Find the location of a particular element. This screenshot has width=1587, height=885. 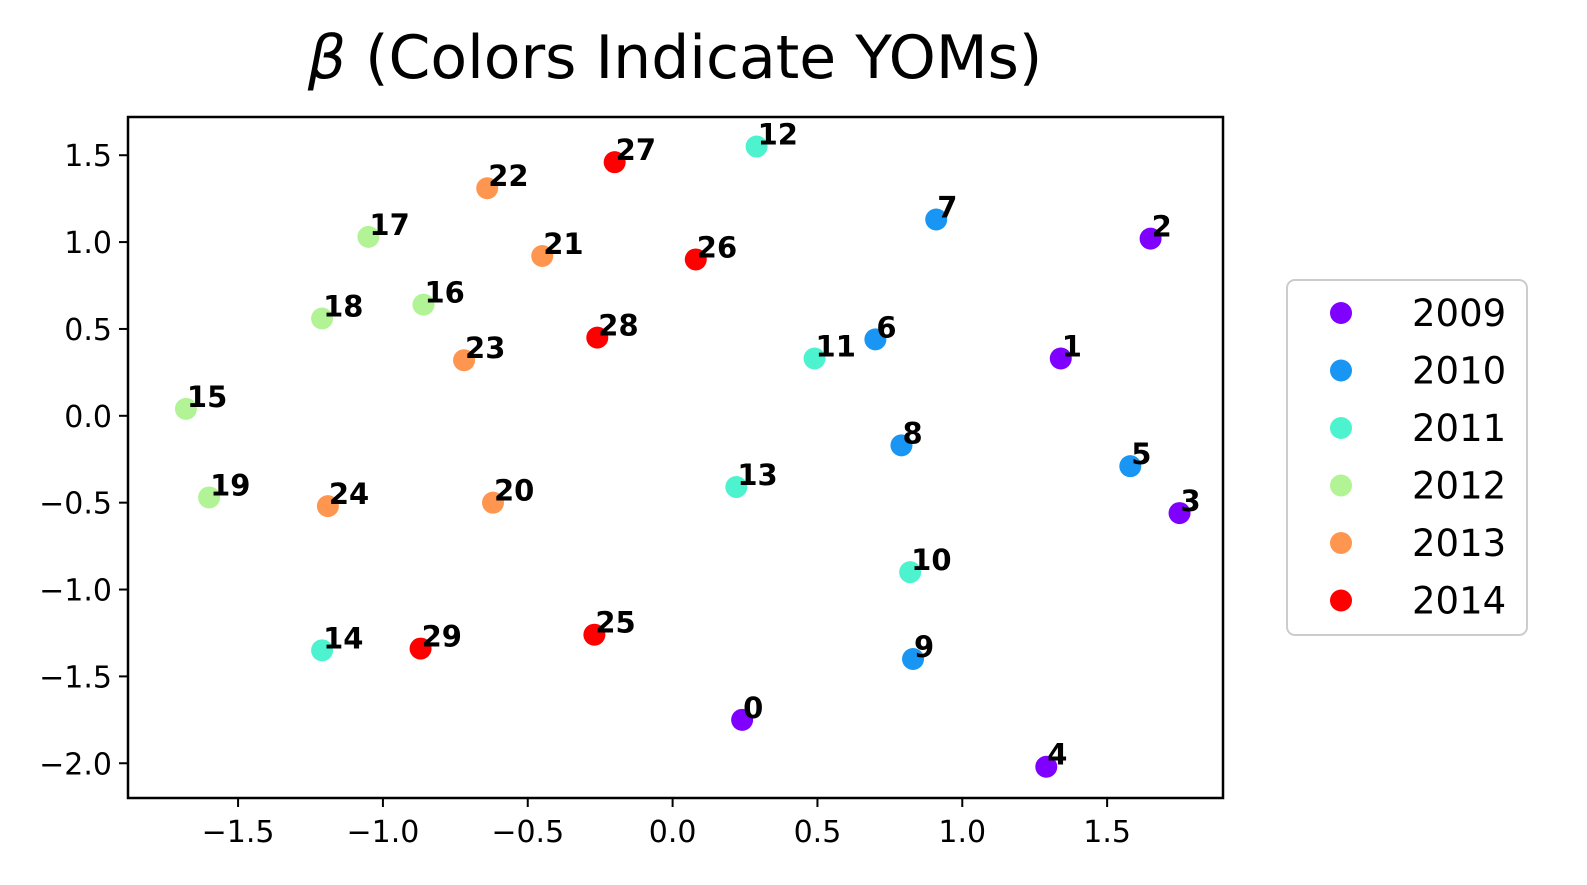

point-label: 2 is located at coordinates (1162, 227).